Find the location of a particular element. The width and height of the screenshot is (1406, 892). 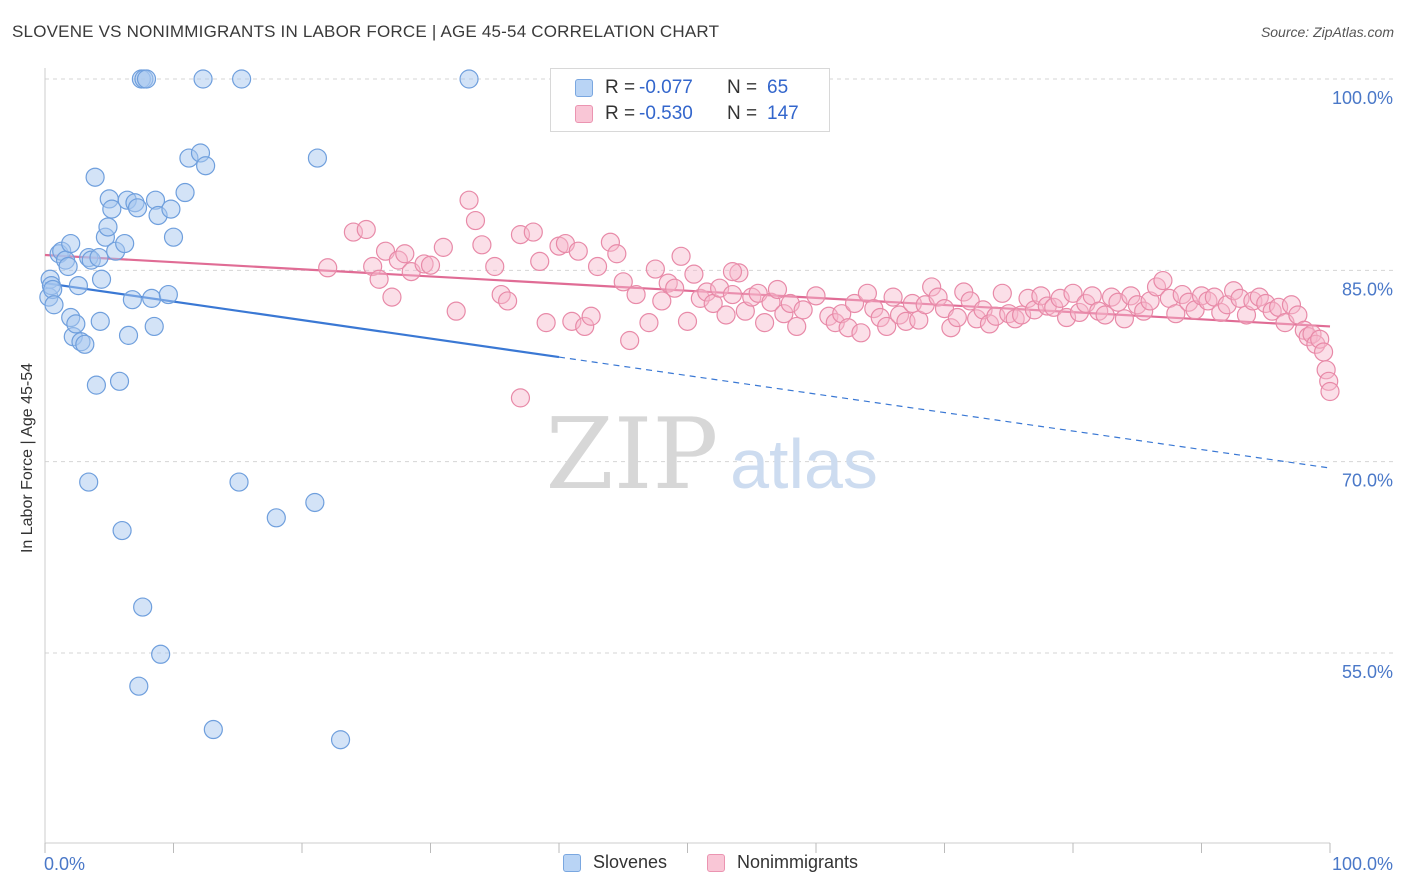

watermark-zip: ZIP is located at coordinates (632, 455).